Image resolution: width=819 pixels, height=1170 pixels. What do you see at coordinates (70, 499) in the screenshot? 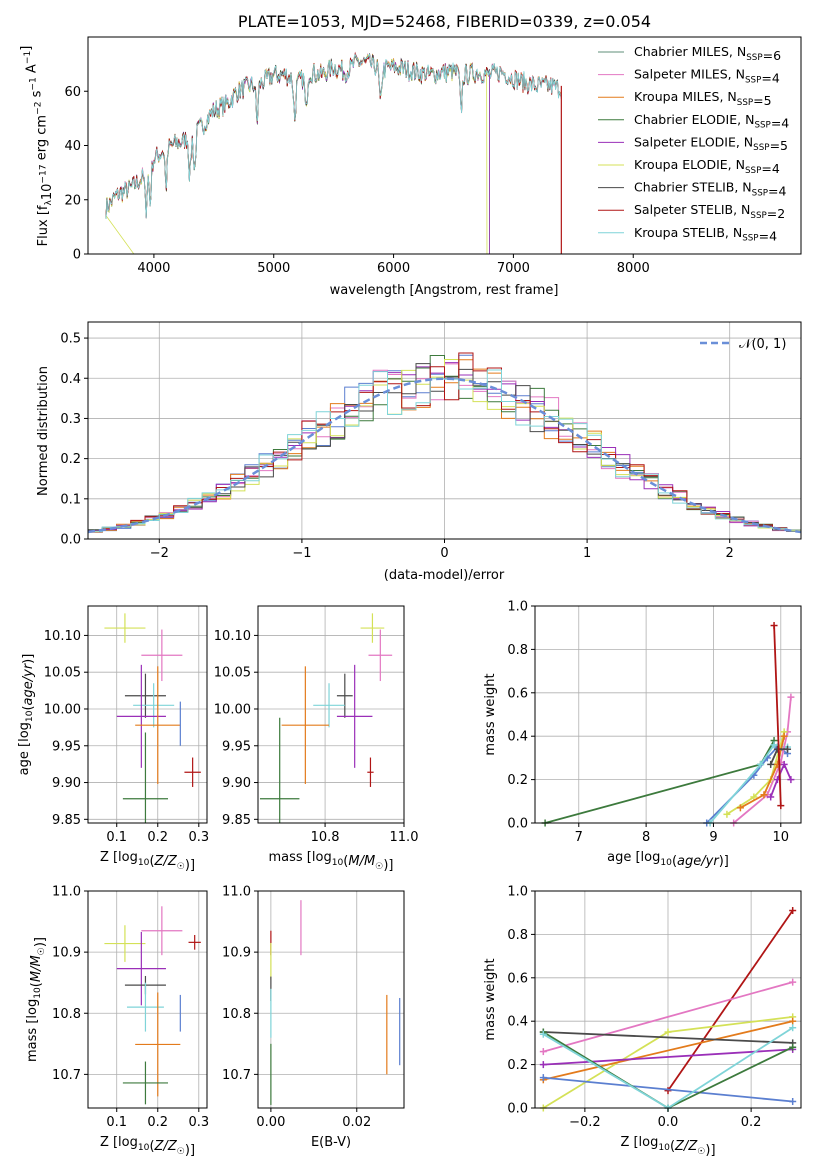
I see `y-tick-label: 0.1` at bounding box center [70, 499].